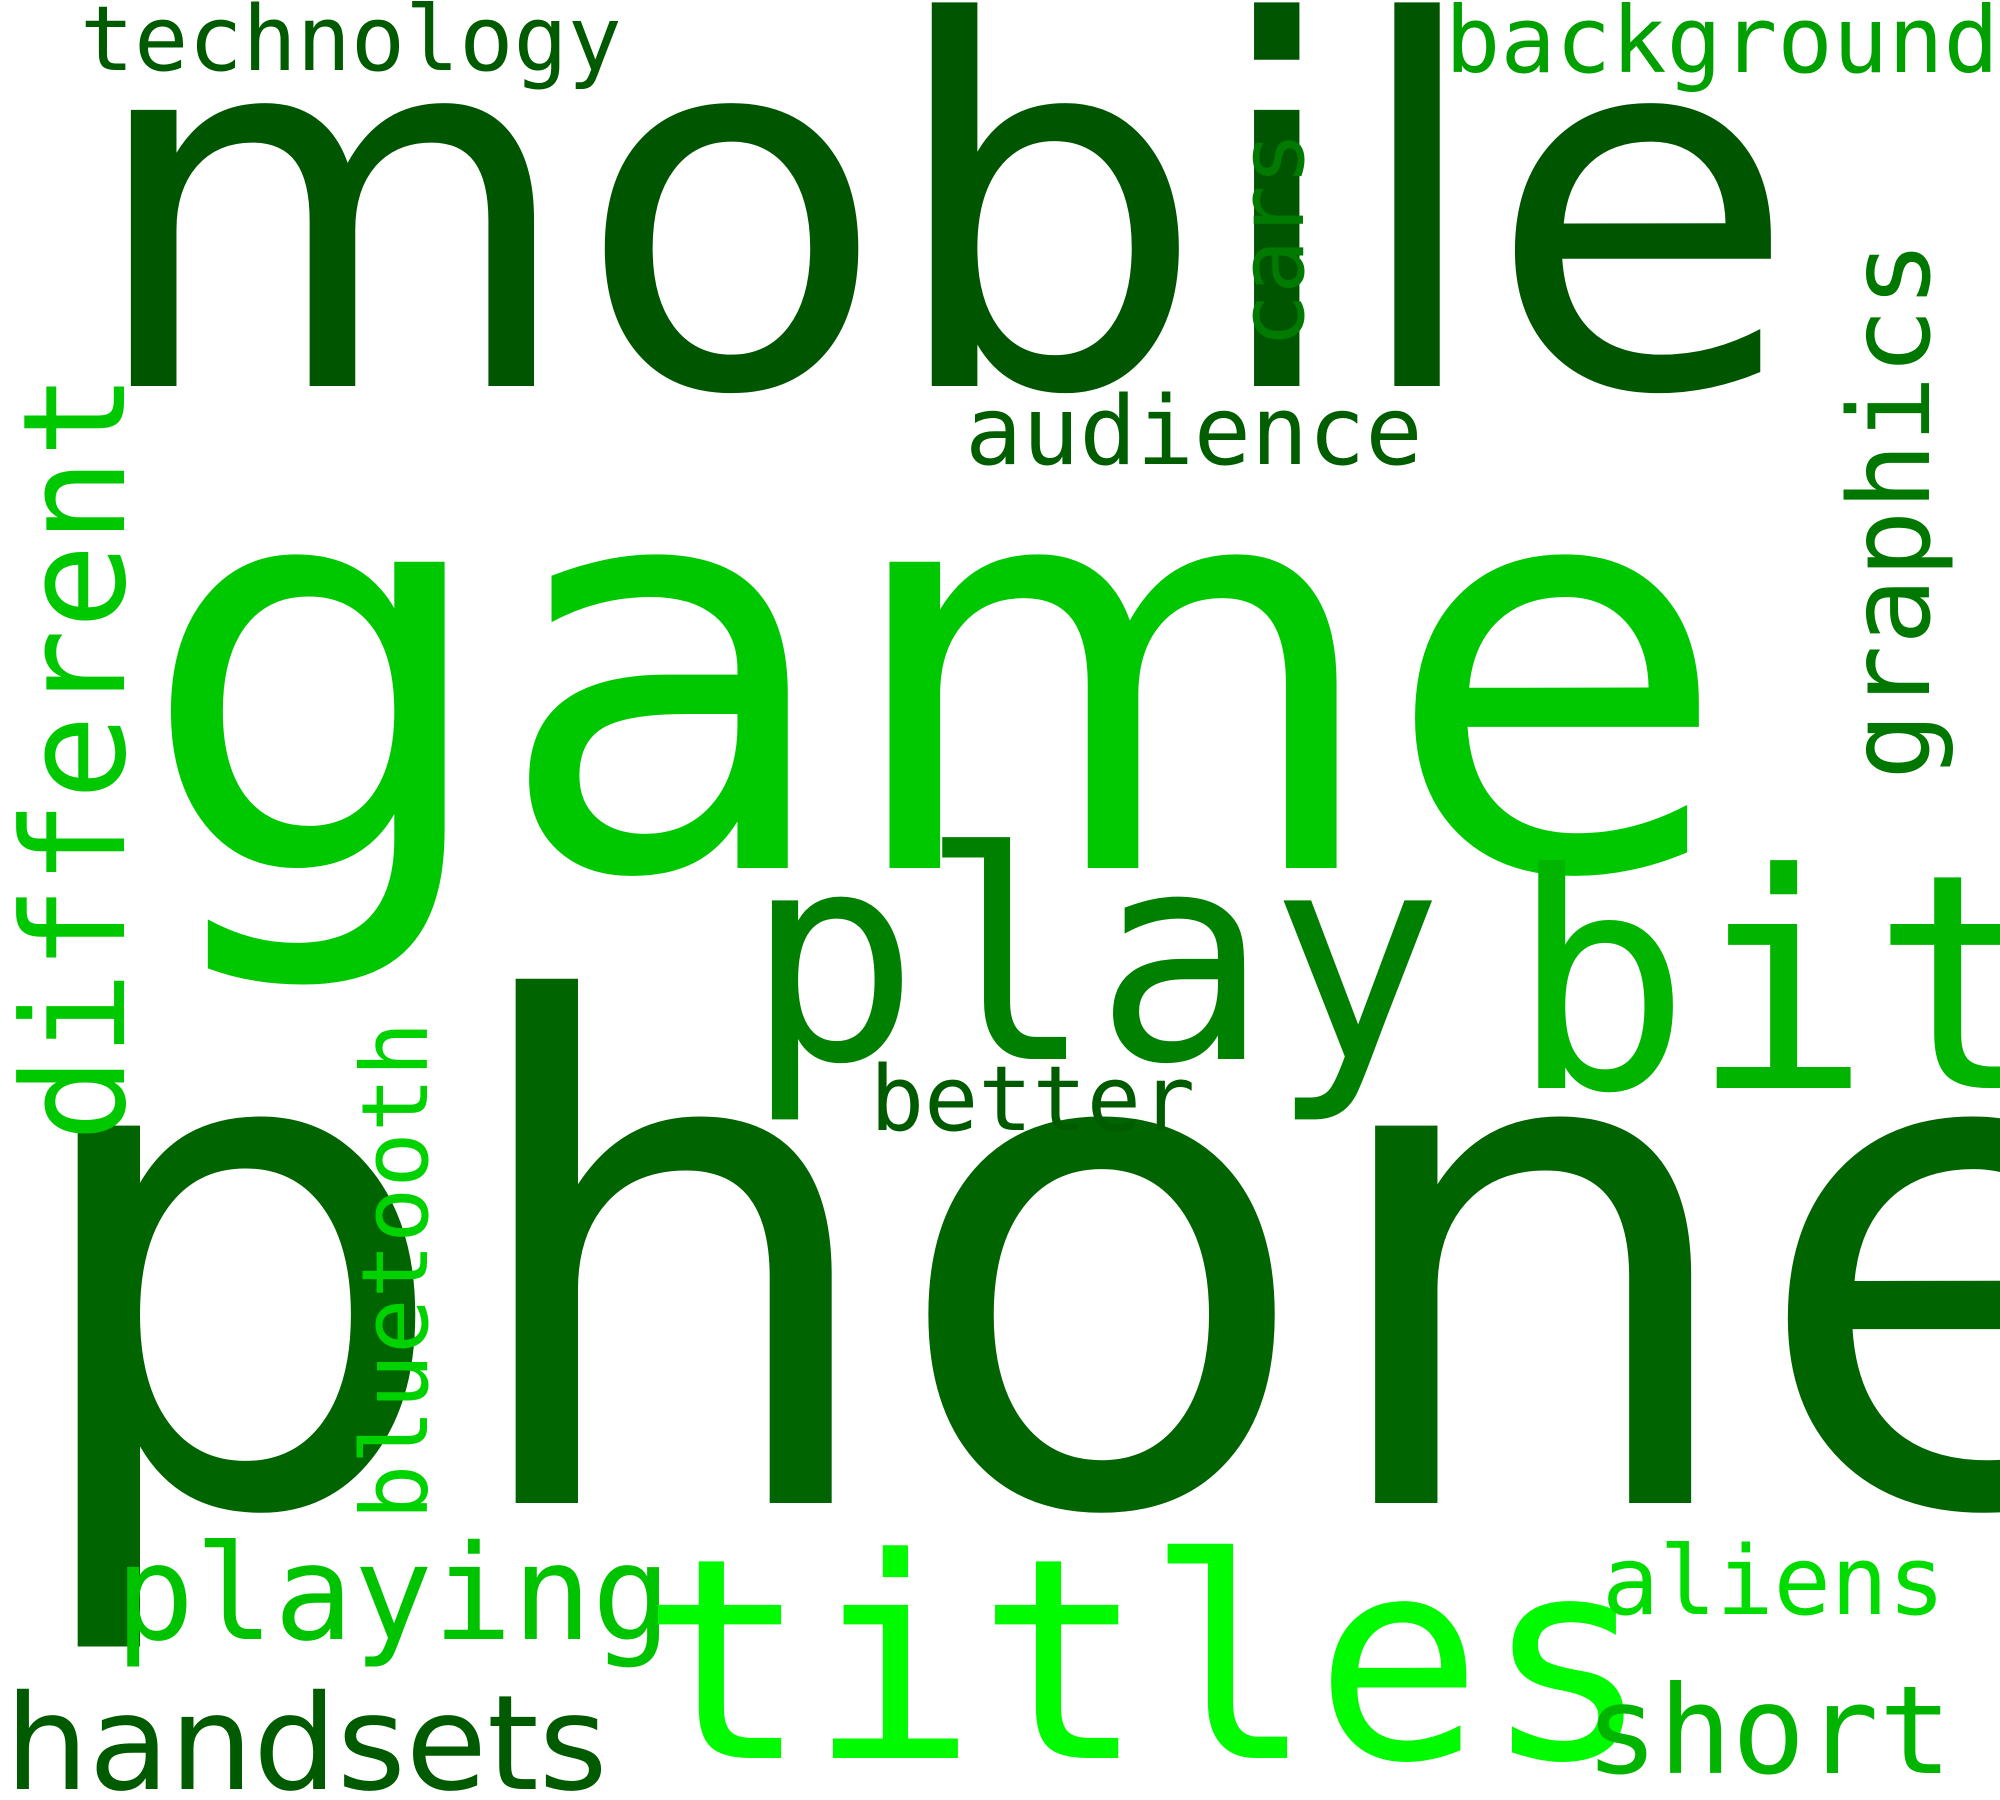  What do you see at coordinates (395, 1271) in the screenshot?
I see `word-bluetooth: bluetooth` at bounding box center [395, 1271].